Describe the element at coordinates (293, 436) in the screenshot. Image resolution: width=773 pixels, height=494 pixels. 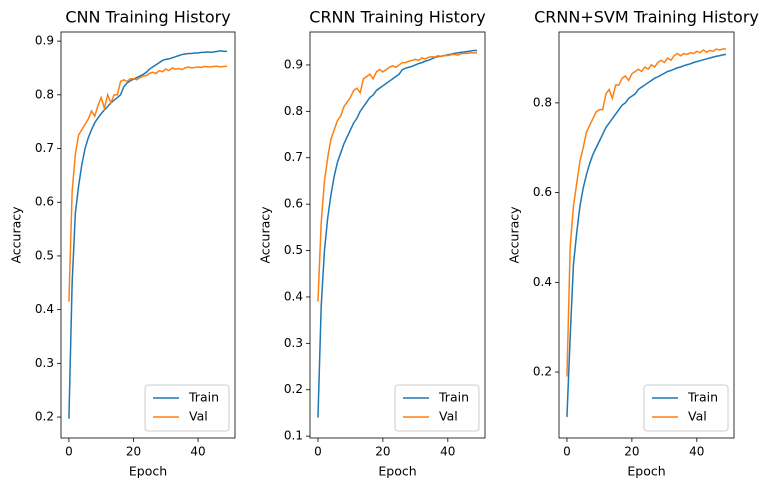
I see `y-tick-label: 0.1` at that location.